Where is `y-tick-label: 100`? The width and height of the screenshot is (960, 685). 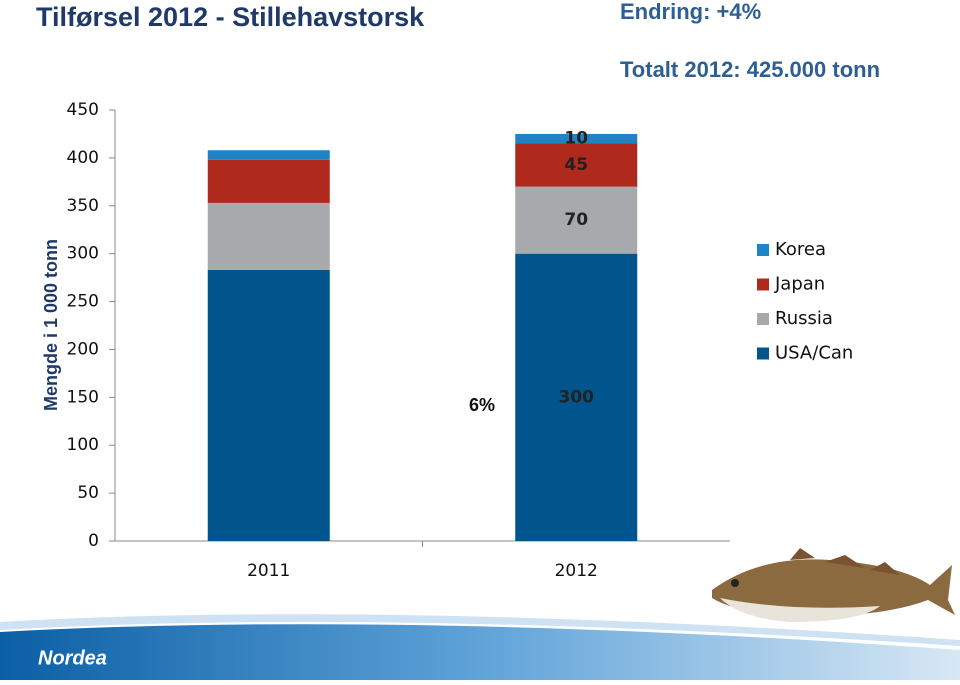 y-tick-label: 100 is located at coordinates (83, 445).